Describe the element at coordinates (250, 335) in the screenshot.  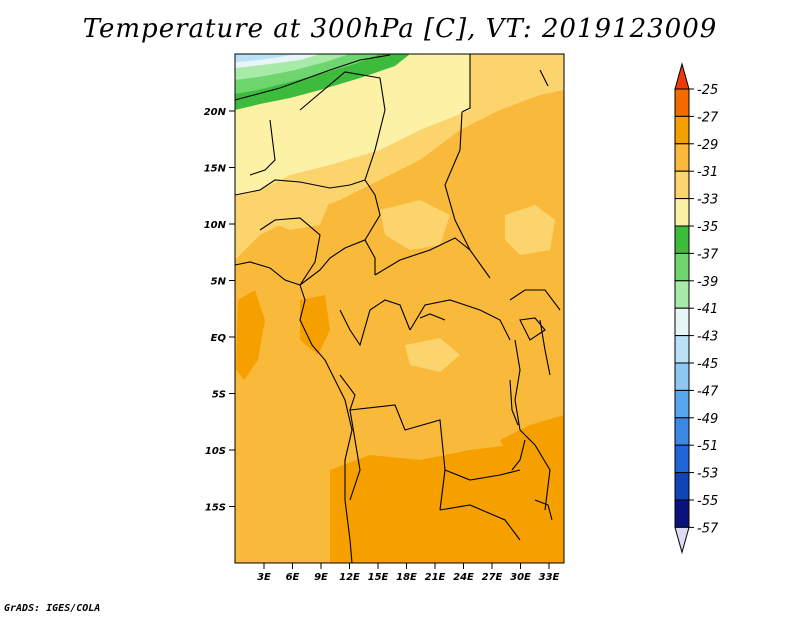
I see `field-band-minus27-west` at that location.